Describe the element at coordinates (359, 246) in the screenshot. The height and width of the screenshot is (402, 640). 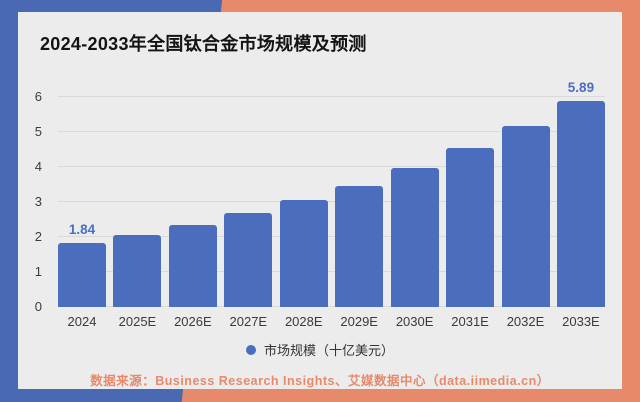
I see `bar-2029E` at that location.